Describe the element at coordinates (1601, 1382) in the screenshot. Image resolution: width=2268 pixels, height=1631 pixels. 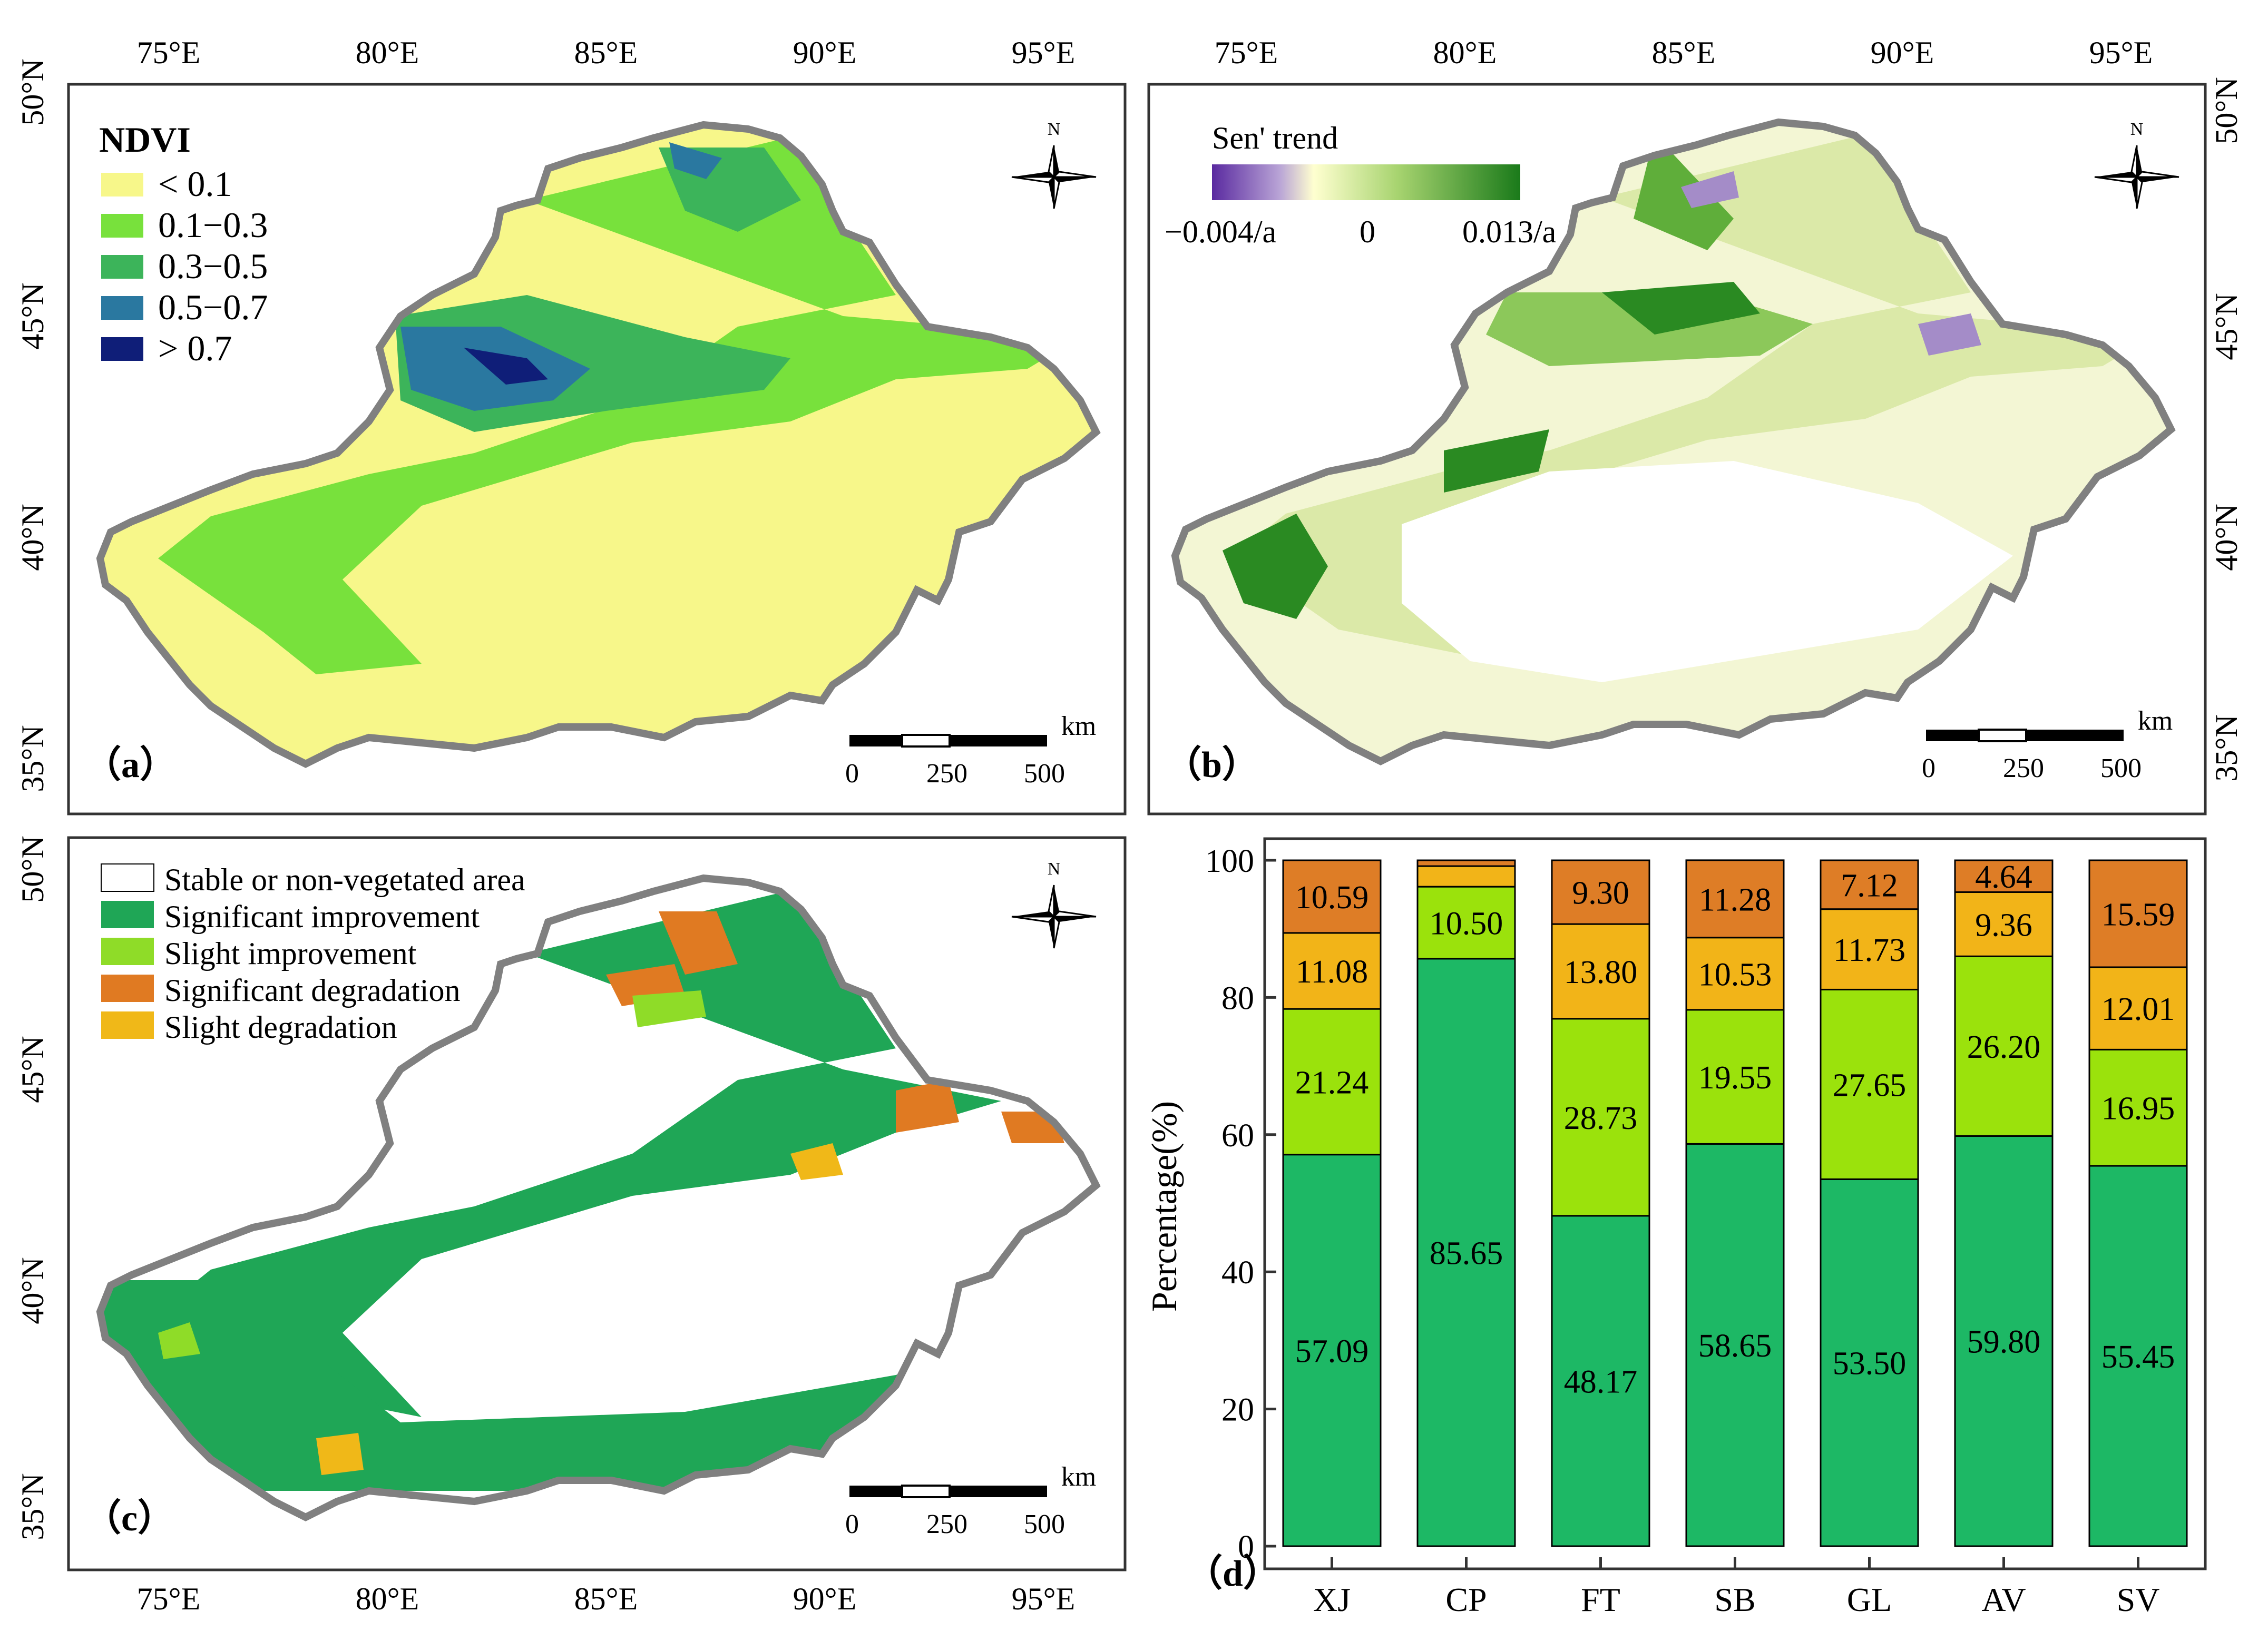
I see `data-label: 48.17` at that location.